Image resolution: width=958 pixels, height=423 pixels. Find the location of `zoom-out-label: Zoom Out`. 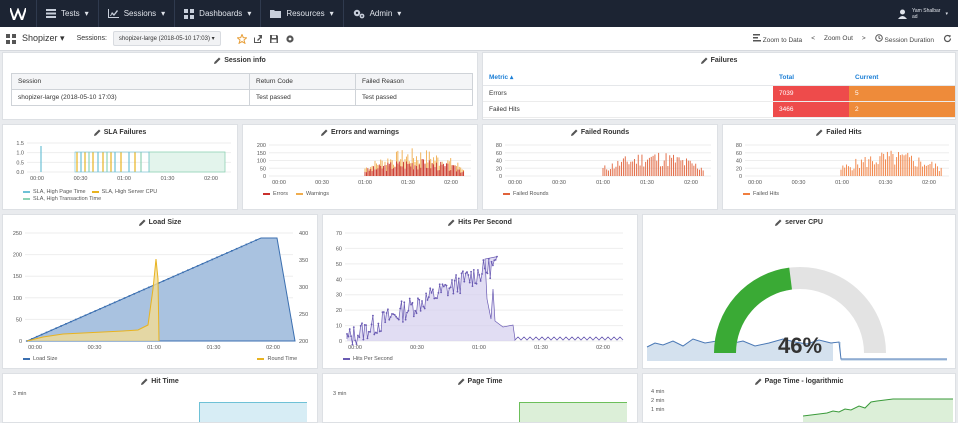

zoom-out-label: Zoom Out is located at coordinates (838, 38).